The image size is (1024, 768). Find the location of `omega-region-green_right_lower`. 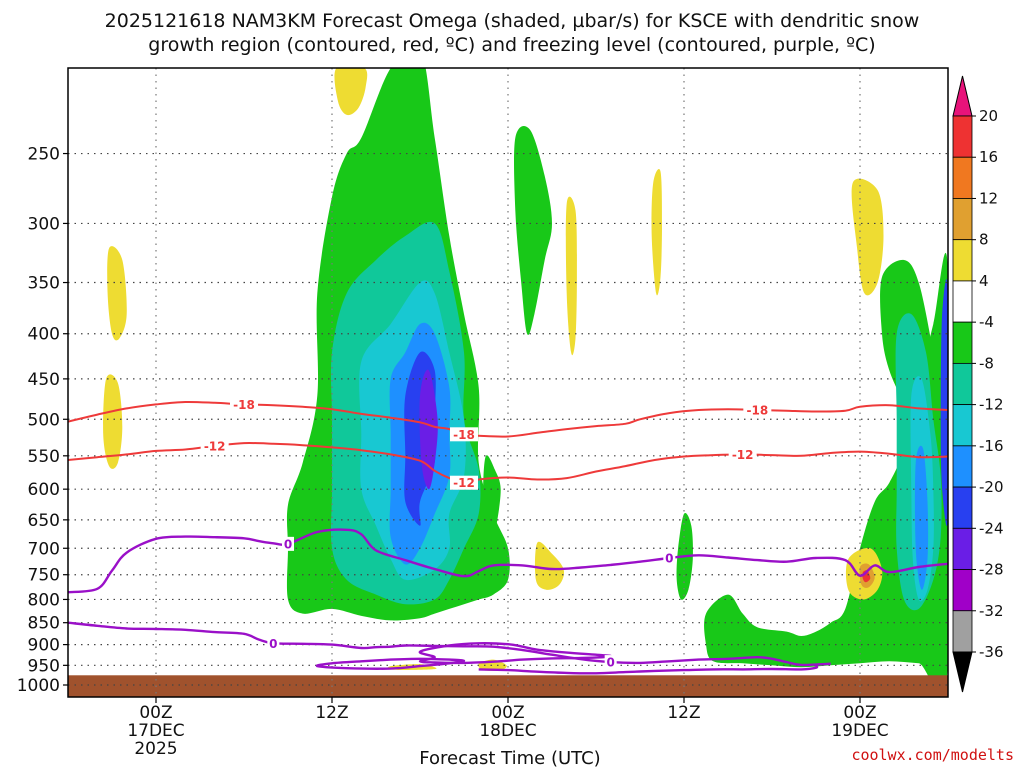

omega-region-green_right_lower is located at coordinates (826, 473).